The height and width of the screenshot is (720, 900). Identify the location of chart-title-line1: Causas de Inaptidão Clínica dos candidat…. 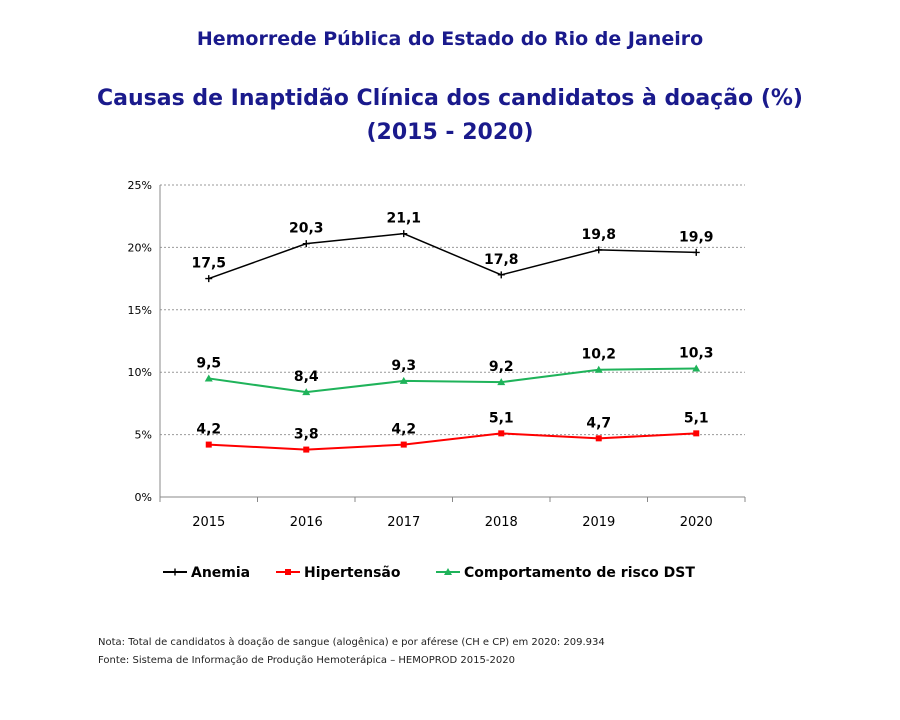
(450, 98).